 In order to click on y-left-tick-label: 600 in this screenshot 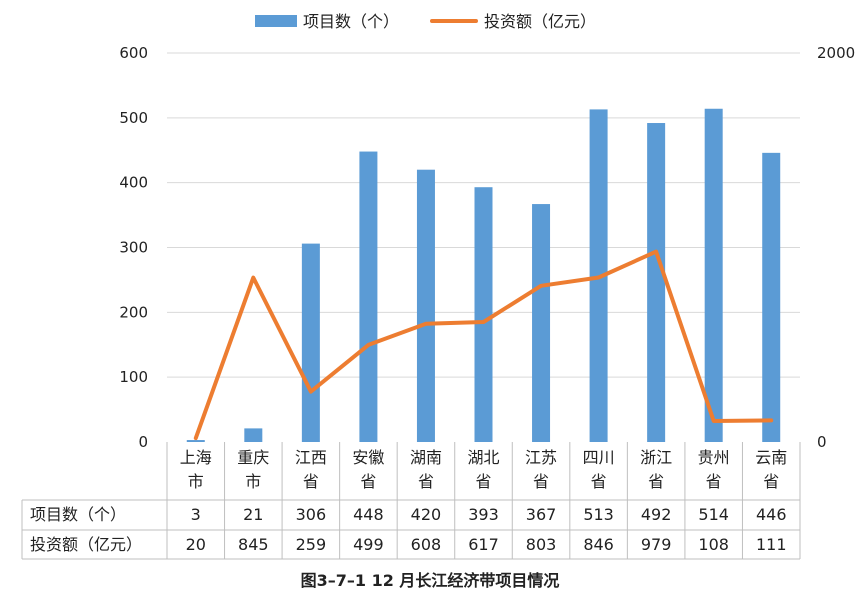, I will do `click(133, 53)`.